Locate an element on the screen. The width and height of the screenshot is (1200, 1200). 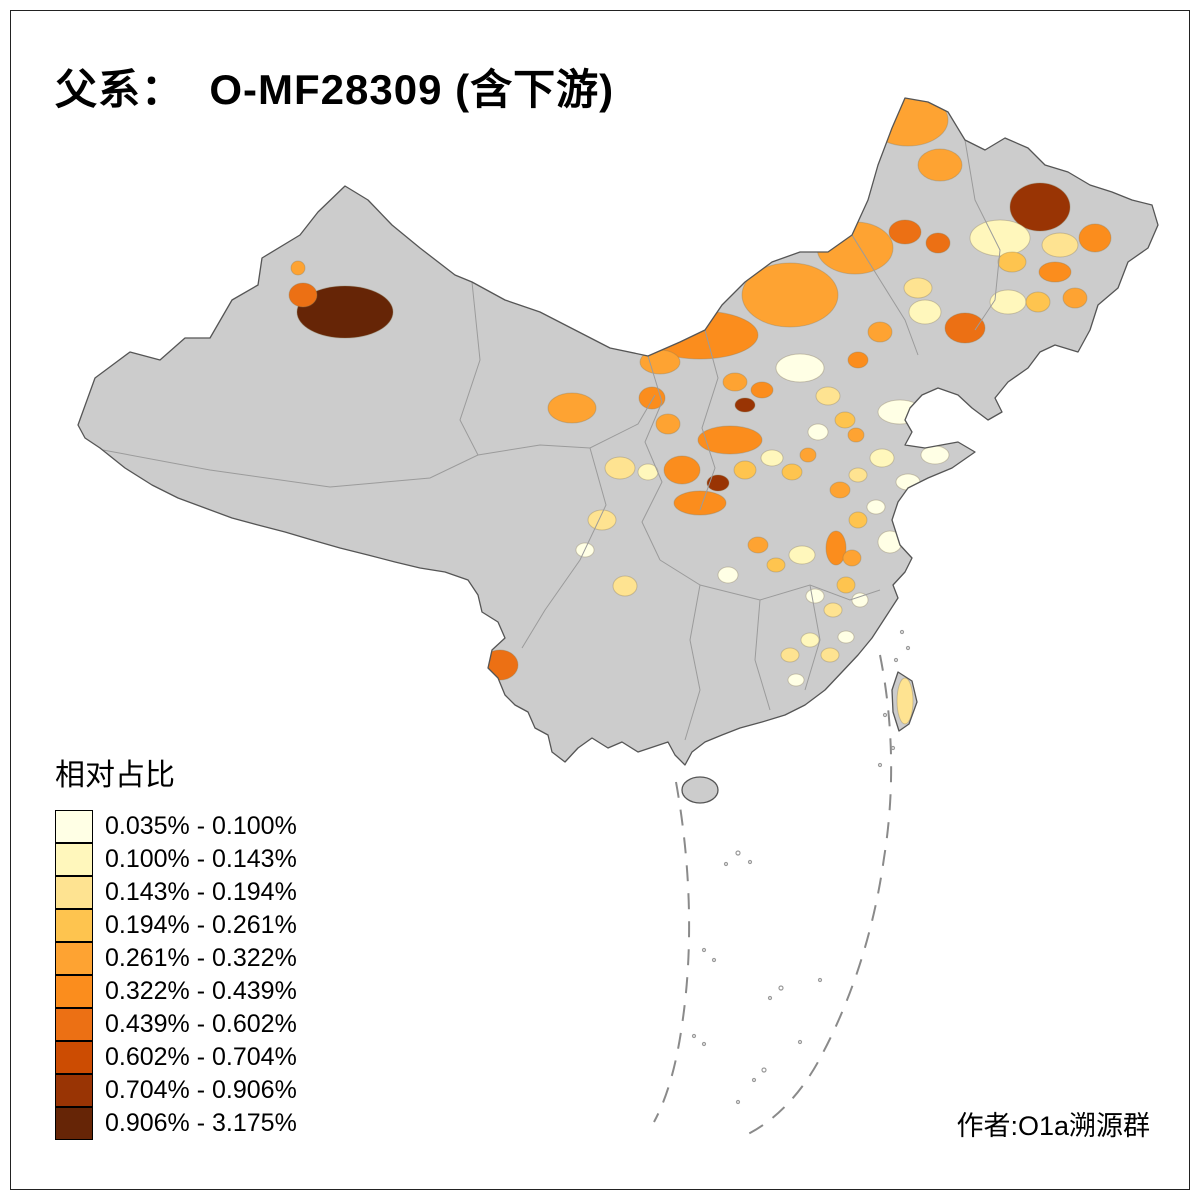
attribution: 作者:O1a溯源群 is located at coordinates (1053, 1126).